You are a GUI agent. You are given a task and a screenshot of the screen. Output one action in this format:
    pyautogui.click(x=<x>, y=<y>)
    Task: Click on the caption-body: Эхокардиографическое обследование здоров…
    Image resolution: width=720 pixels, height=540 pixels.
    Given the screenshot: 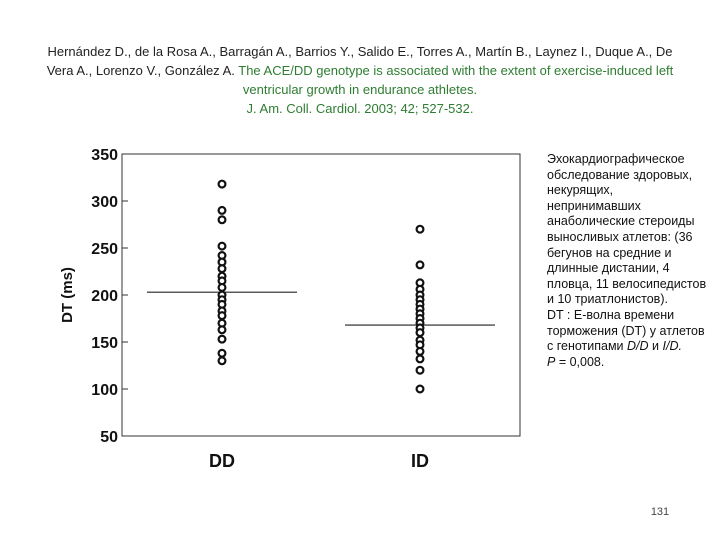 What is the action you would take?
    pyautogui.click(x=627, y=229)
    